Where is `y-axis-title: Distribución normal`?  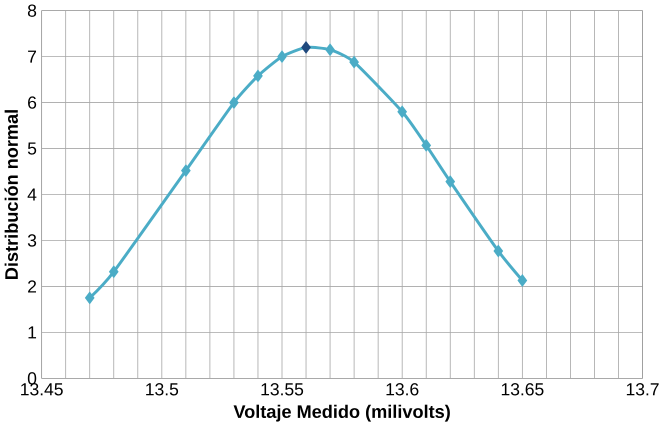
y-axis-title: Distribución normal is located at coordinates (11, 194).